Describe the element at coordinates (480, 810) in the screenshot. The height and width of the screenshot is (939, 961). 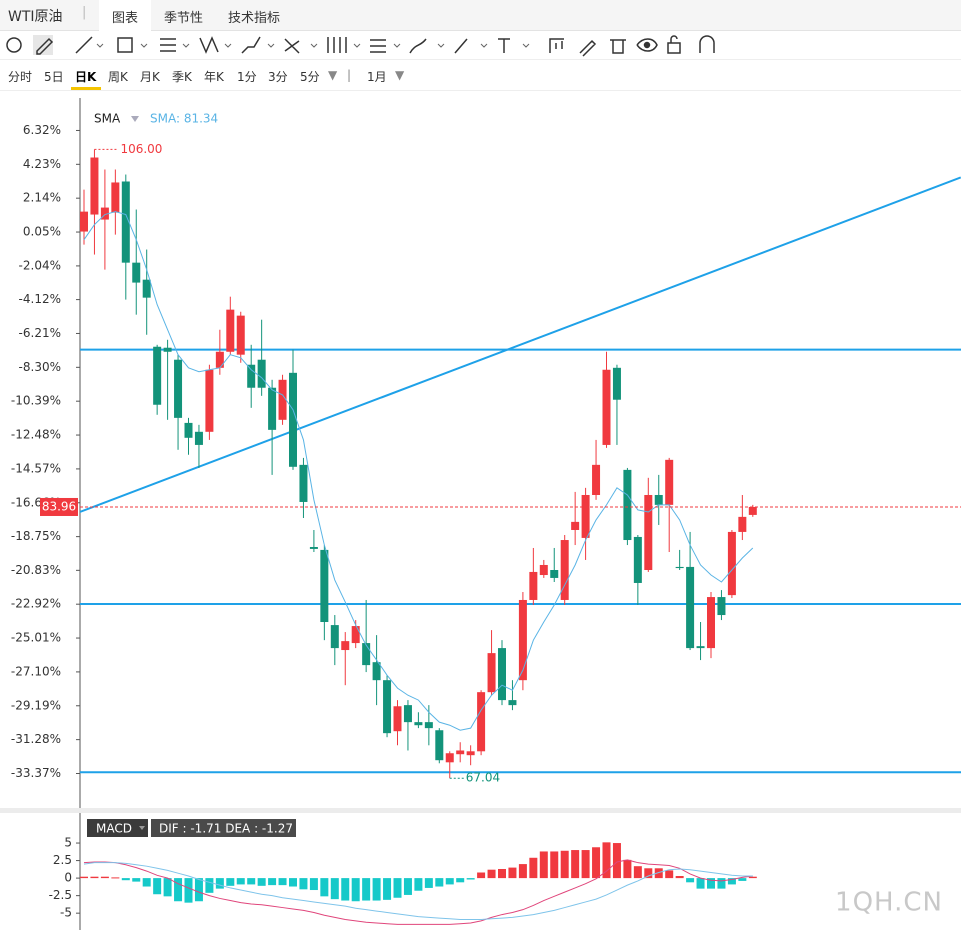
I see `panel-separator` at that location.